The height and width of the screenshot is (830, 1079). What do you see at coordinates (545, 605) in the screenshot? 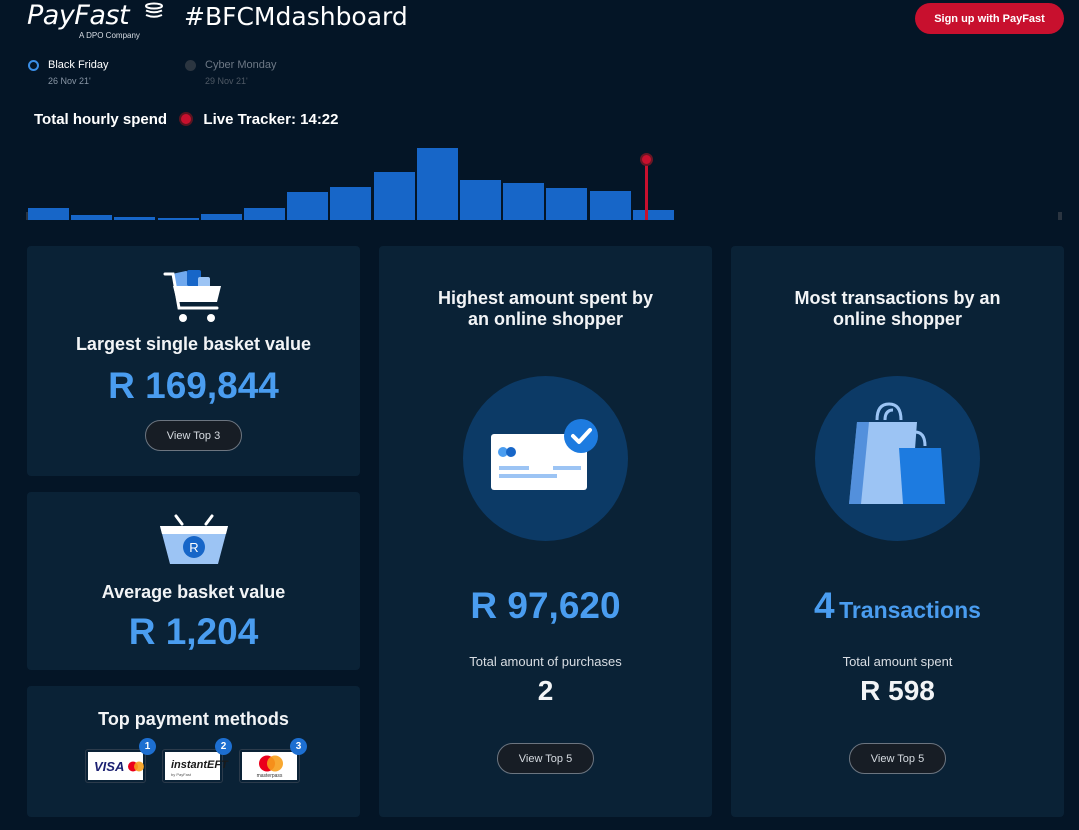
I see `highest-amount-value: R 97,620` at bounding box center [545, 605].